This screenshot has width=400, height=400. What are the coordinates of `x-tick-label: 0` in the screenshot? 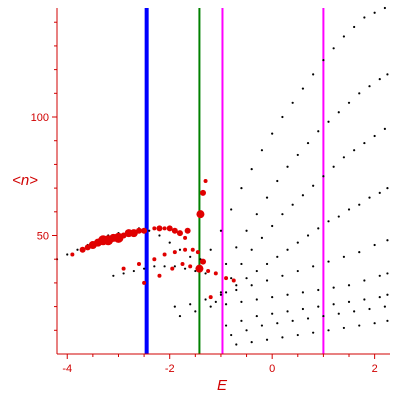 It's located at (272, 369).